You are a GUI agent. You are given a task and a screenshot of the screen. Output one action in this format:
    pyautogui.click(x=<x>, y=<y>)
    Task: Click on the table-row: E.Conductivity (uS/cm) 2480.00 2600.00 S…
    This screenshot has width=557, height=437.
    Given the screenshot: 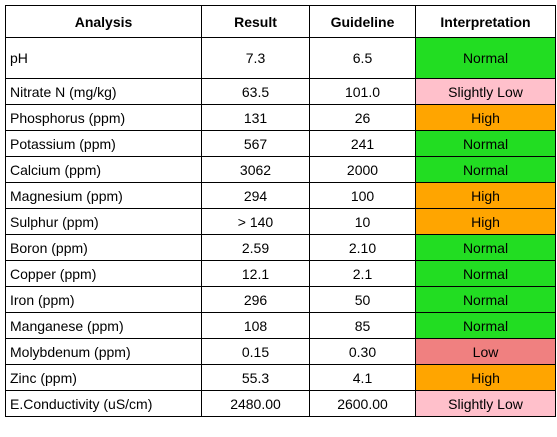 What is the action you would take?
    pyautogui.click(x=280, y=403)
    